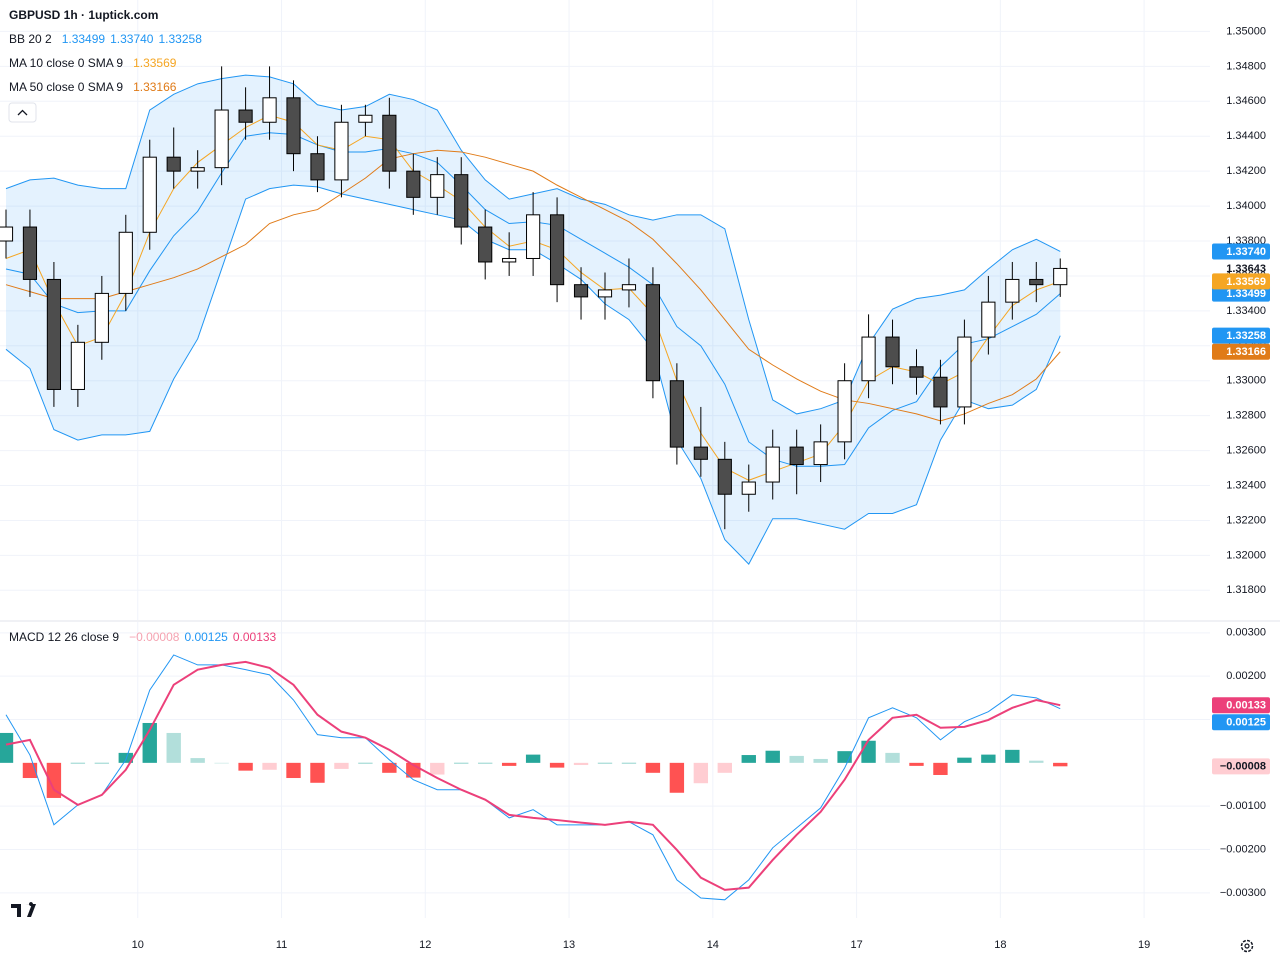 This screenshot has width=1280, height=960. What do you see at coordinates (1246, 352) in the screenshot?
I see `price-badge-label: 1.33166` at bounding box center [1246, 352].